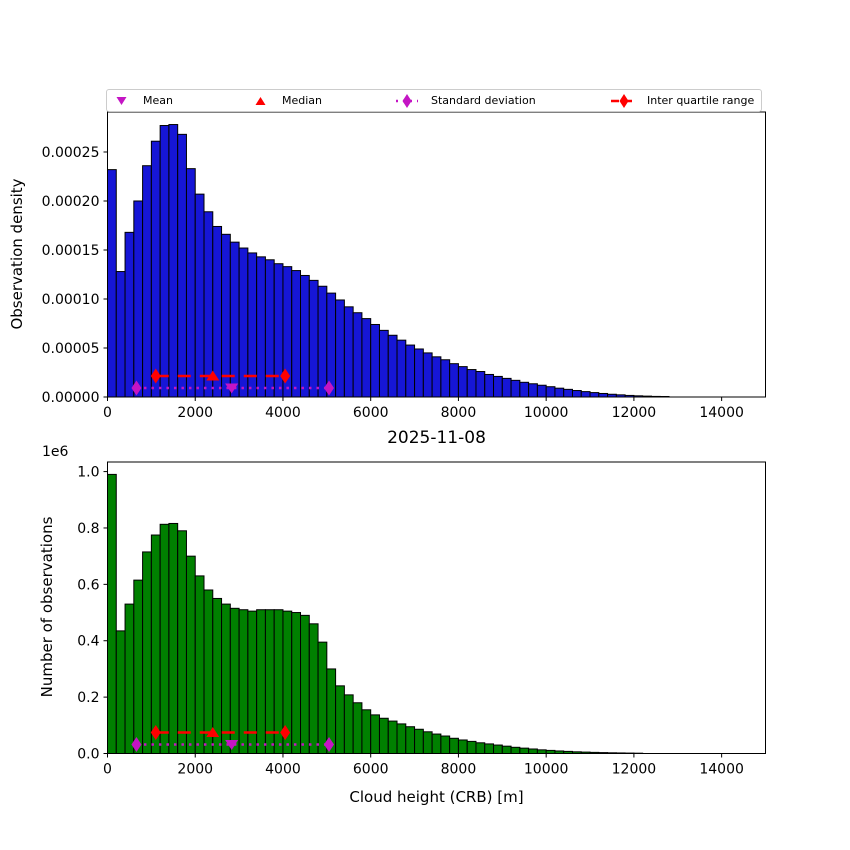 This screenshot has width=850, height=850. Describe the element at coordinates (158, 100) in the screenshot. I see `legend-item-label: Mean` at that location.